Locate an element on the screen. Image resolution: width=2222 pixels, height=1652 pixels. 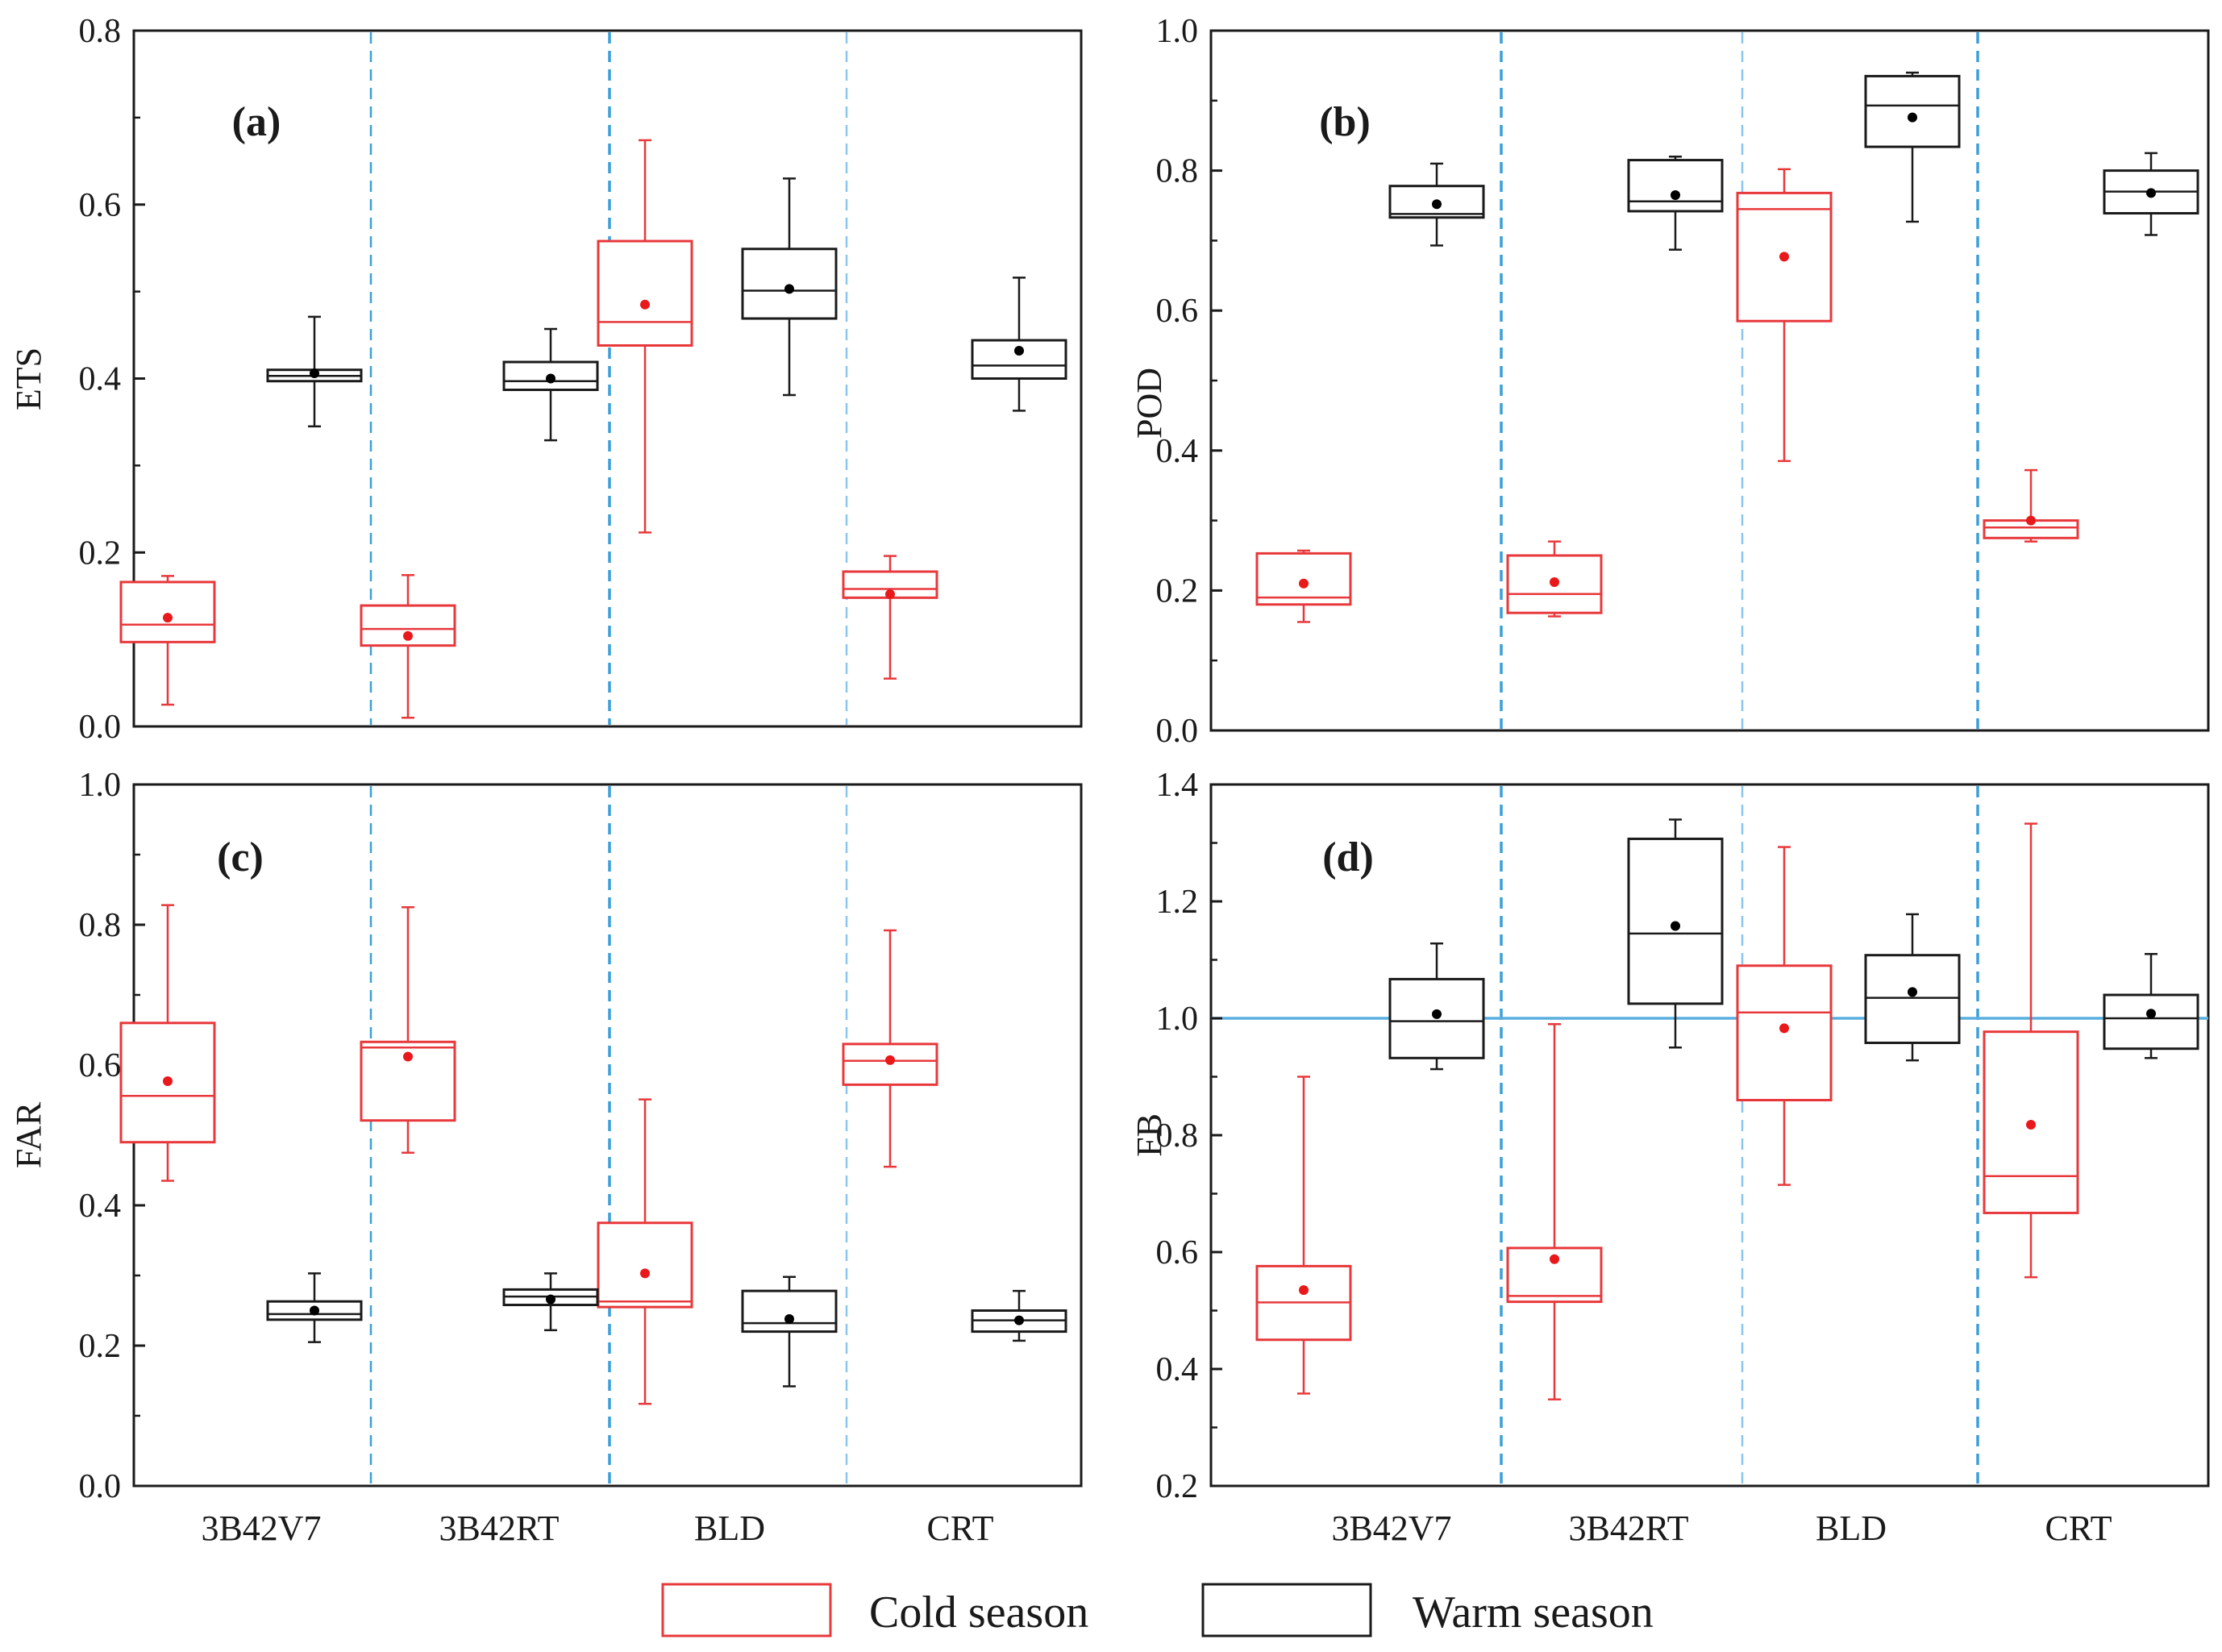
panel-label: (c) is located at coordinates (240, 857).